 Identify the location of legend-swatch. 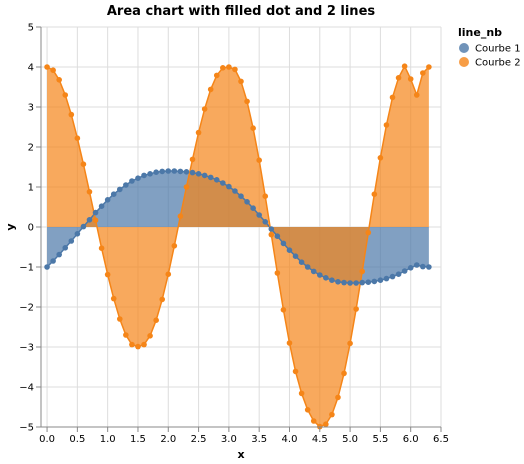
(464, 62).